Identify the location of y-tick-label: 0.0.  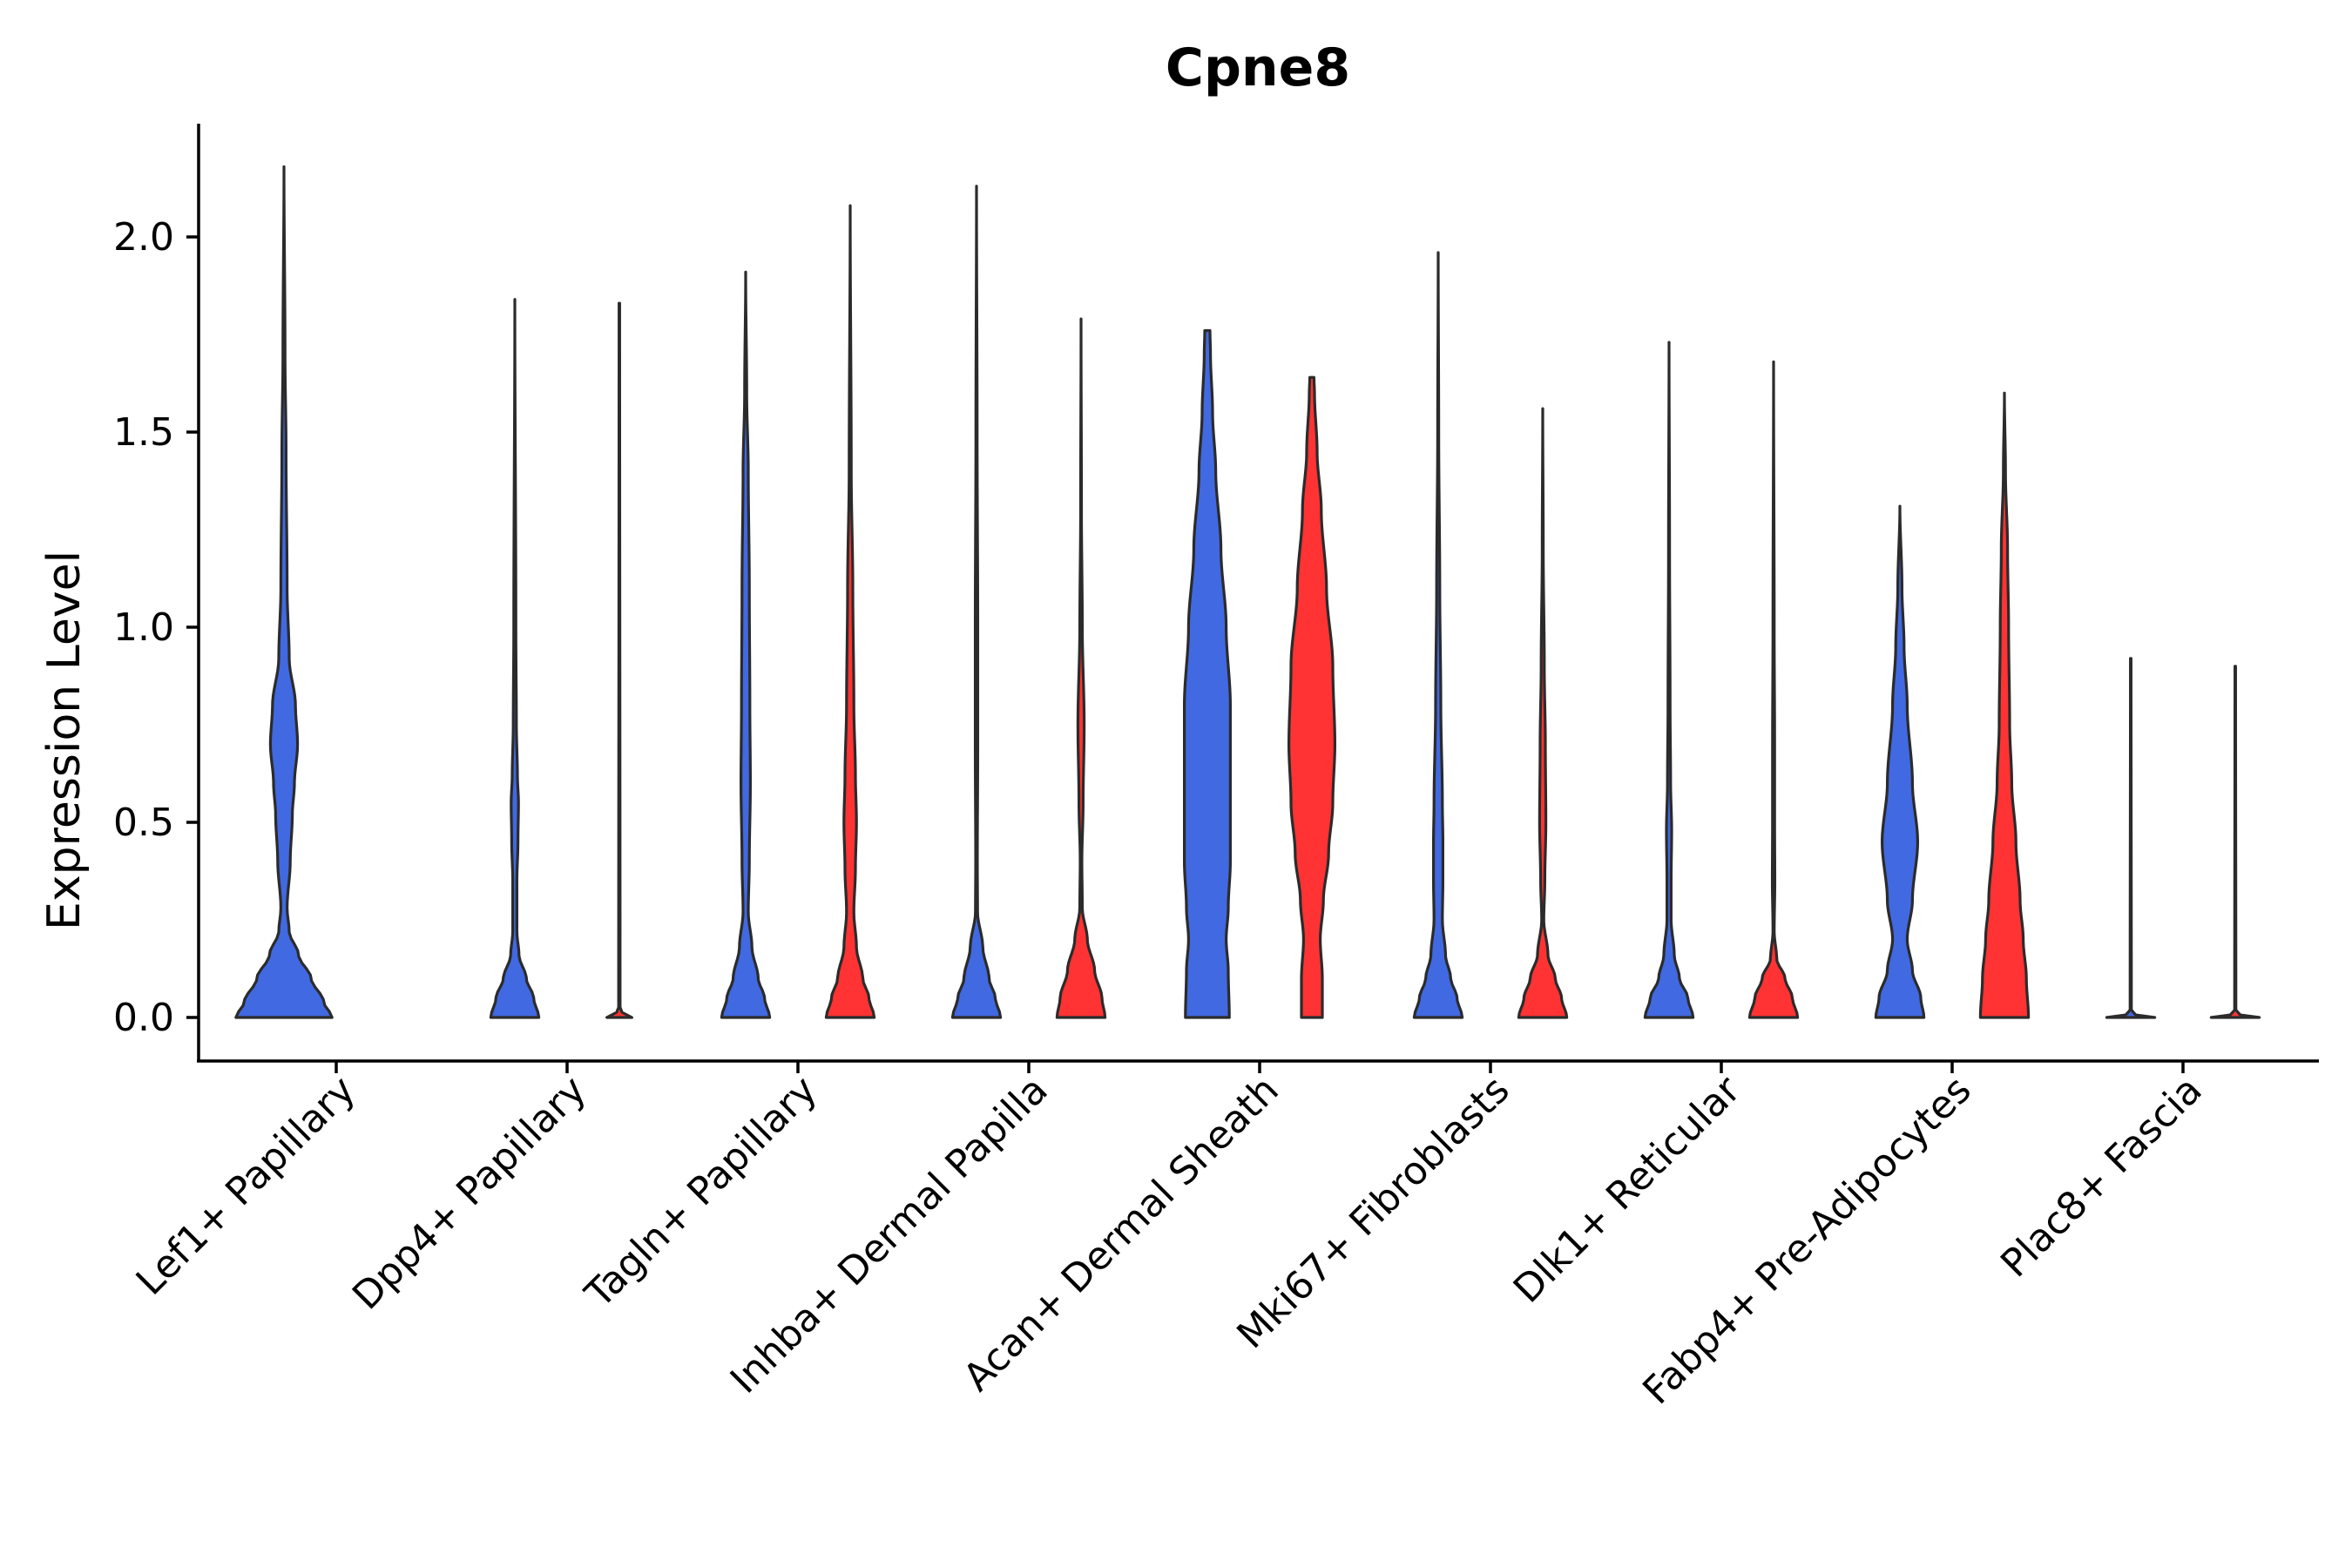
(143, 1018).